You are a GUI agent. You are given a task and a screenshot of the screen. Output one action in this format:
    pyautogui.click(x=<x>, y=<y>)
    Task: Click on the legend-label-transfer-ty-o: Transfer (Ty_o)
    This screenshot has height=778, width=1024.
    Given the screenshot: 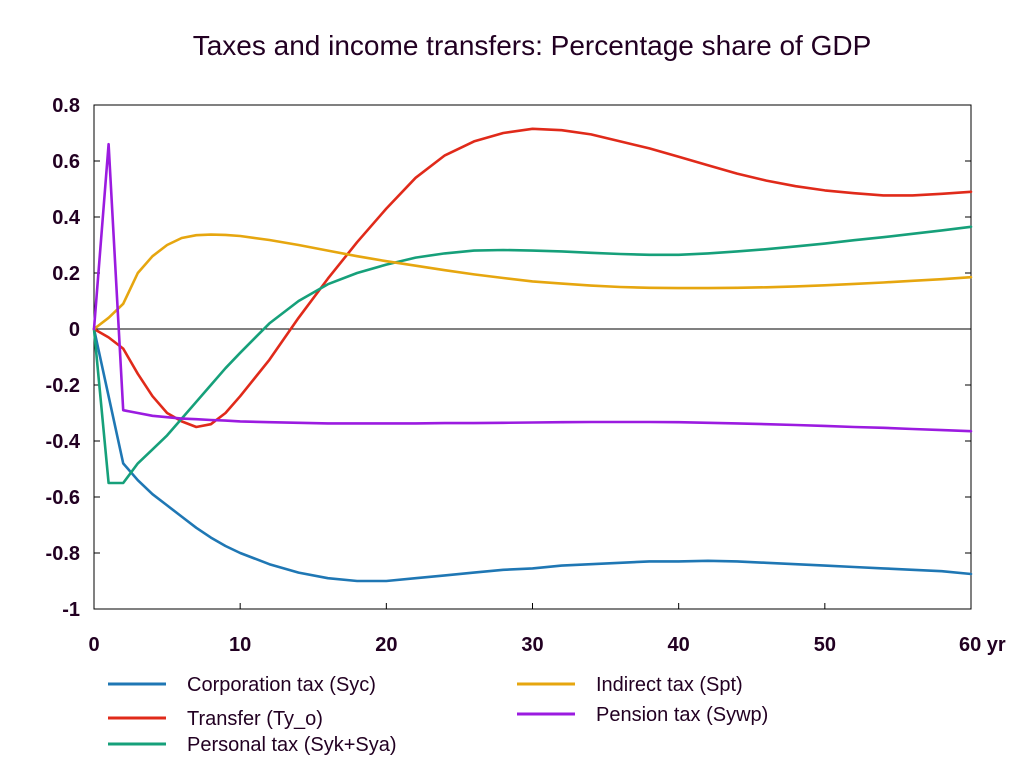 What is the action you would take?
    pyautogui.click(x=255, y=719)
    